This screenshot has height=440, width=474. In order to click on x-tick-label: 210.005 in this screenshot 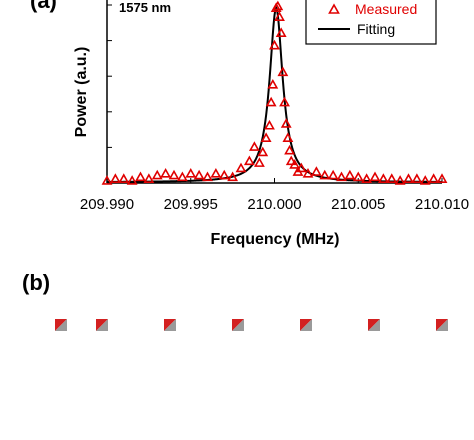, I will do `click(358, 204)`.